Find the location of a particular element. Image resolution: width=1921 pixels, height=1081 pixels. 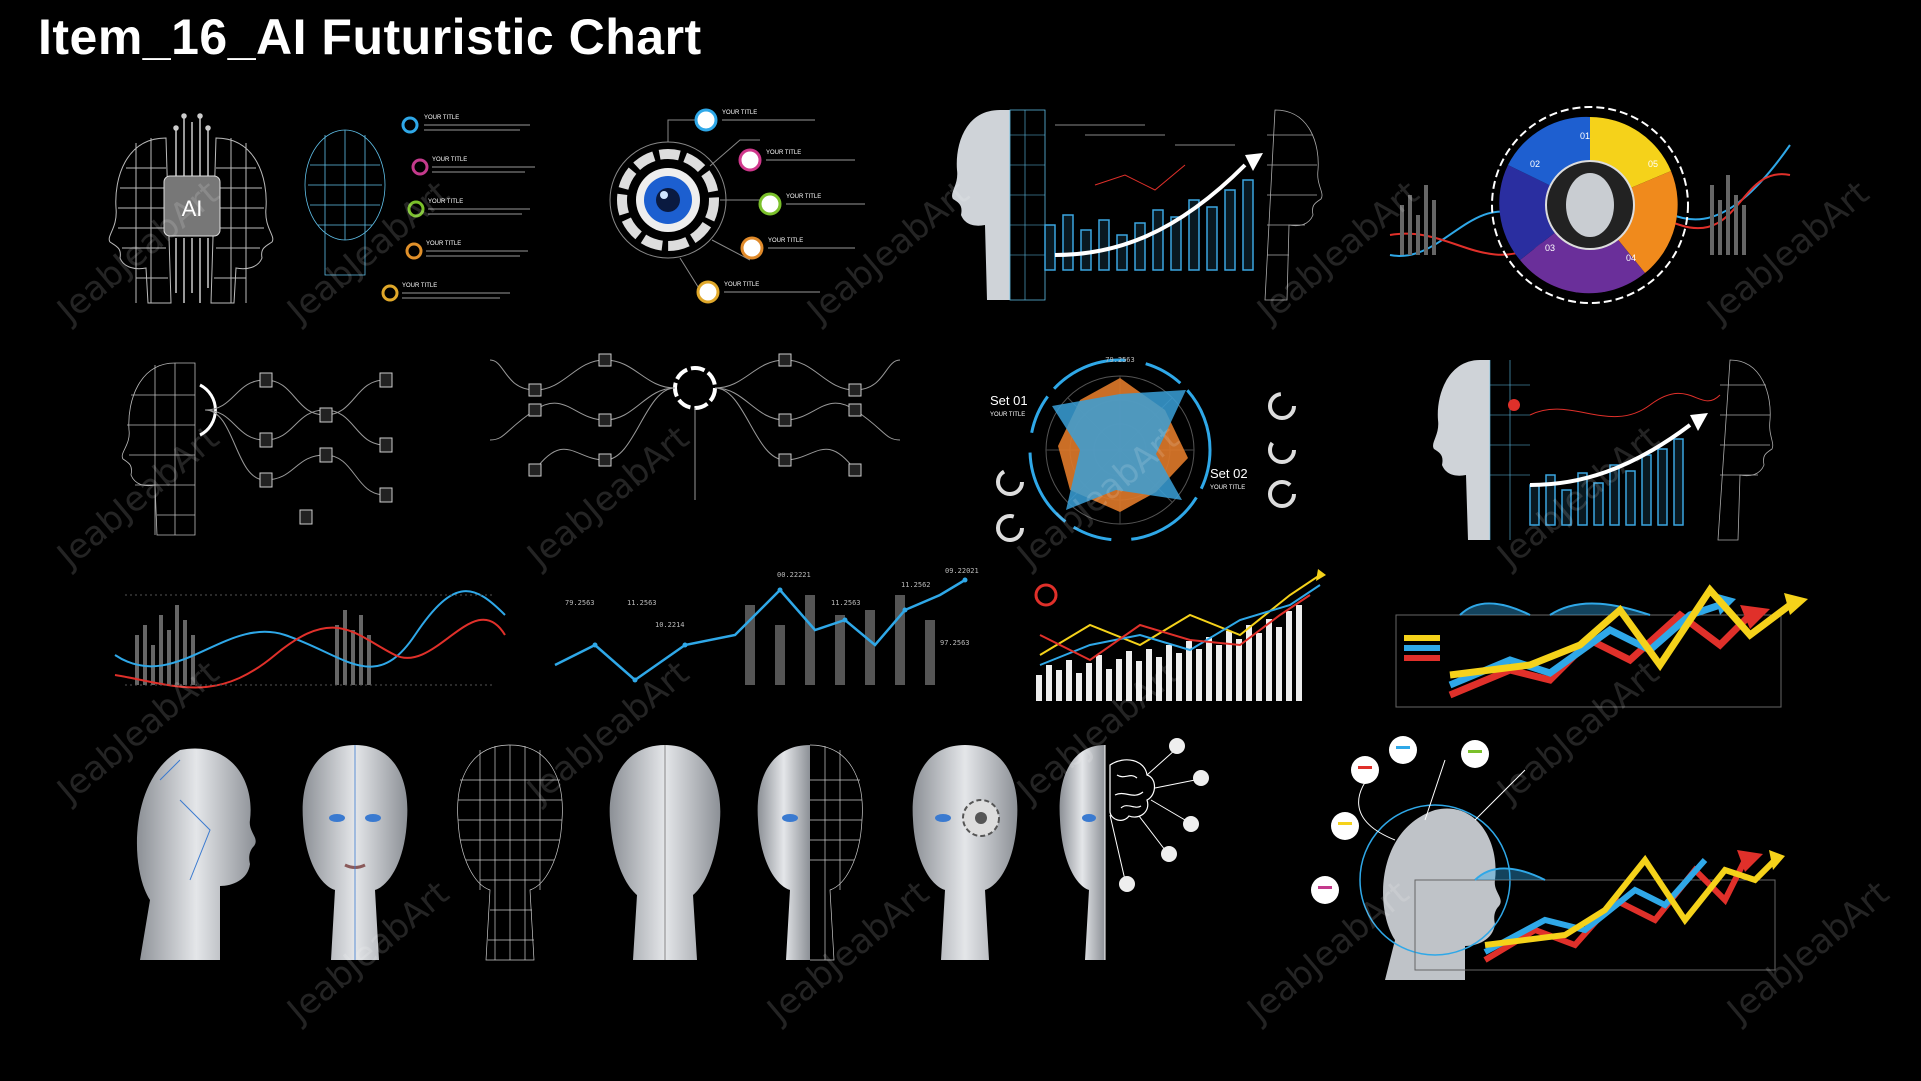

robot-heads-row is located at coordinates (675, 850).